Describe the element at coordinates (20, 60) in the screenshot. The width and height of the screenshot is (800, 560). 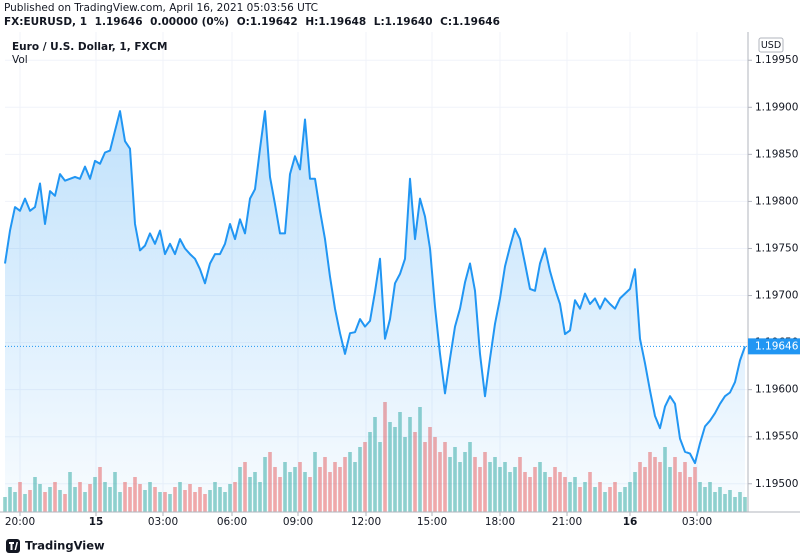
I see `volume-legend: Vol` at that location.